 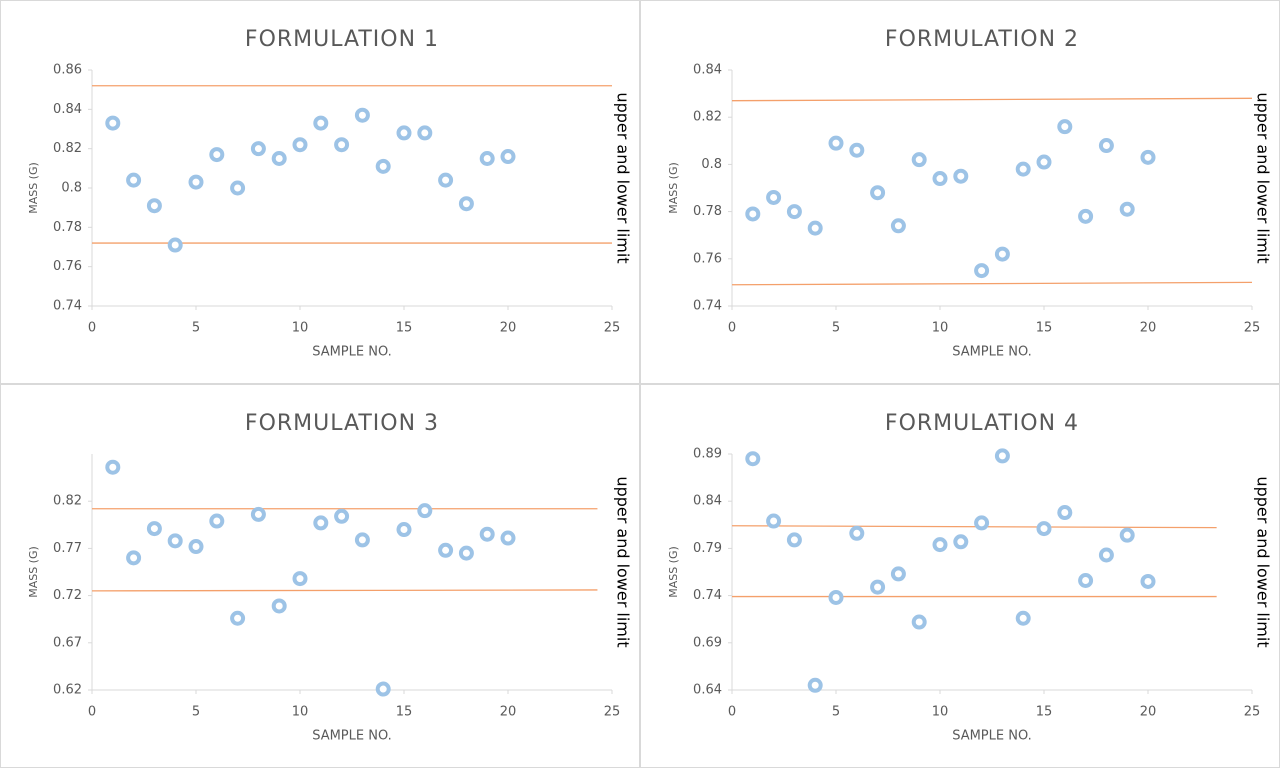 What do you see at coordinates (67, 690) in the screenshot?
I see `y-tick-label: 0.62` at bounding box center [67, 690].